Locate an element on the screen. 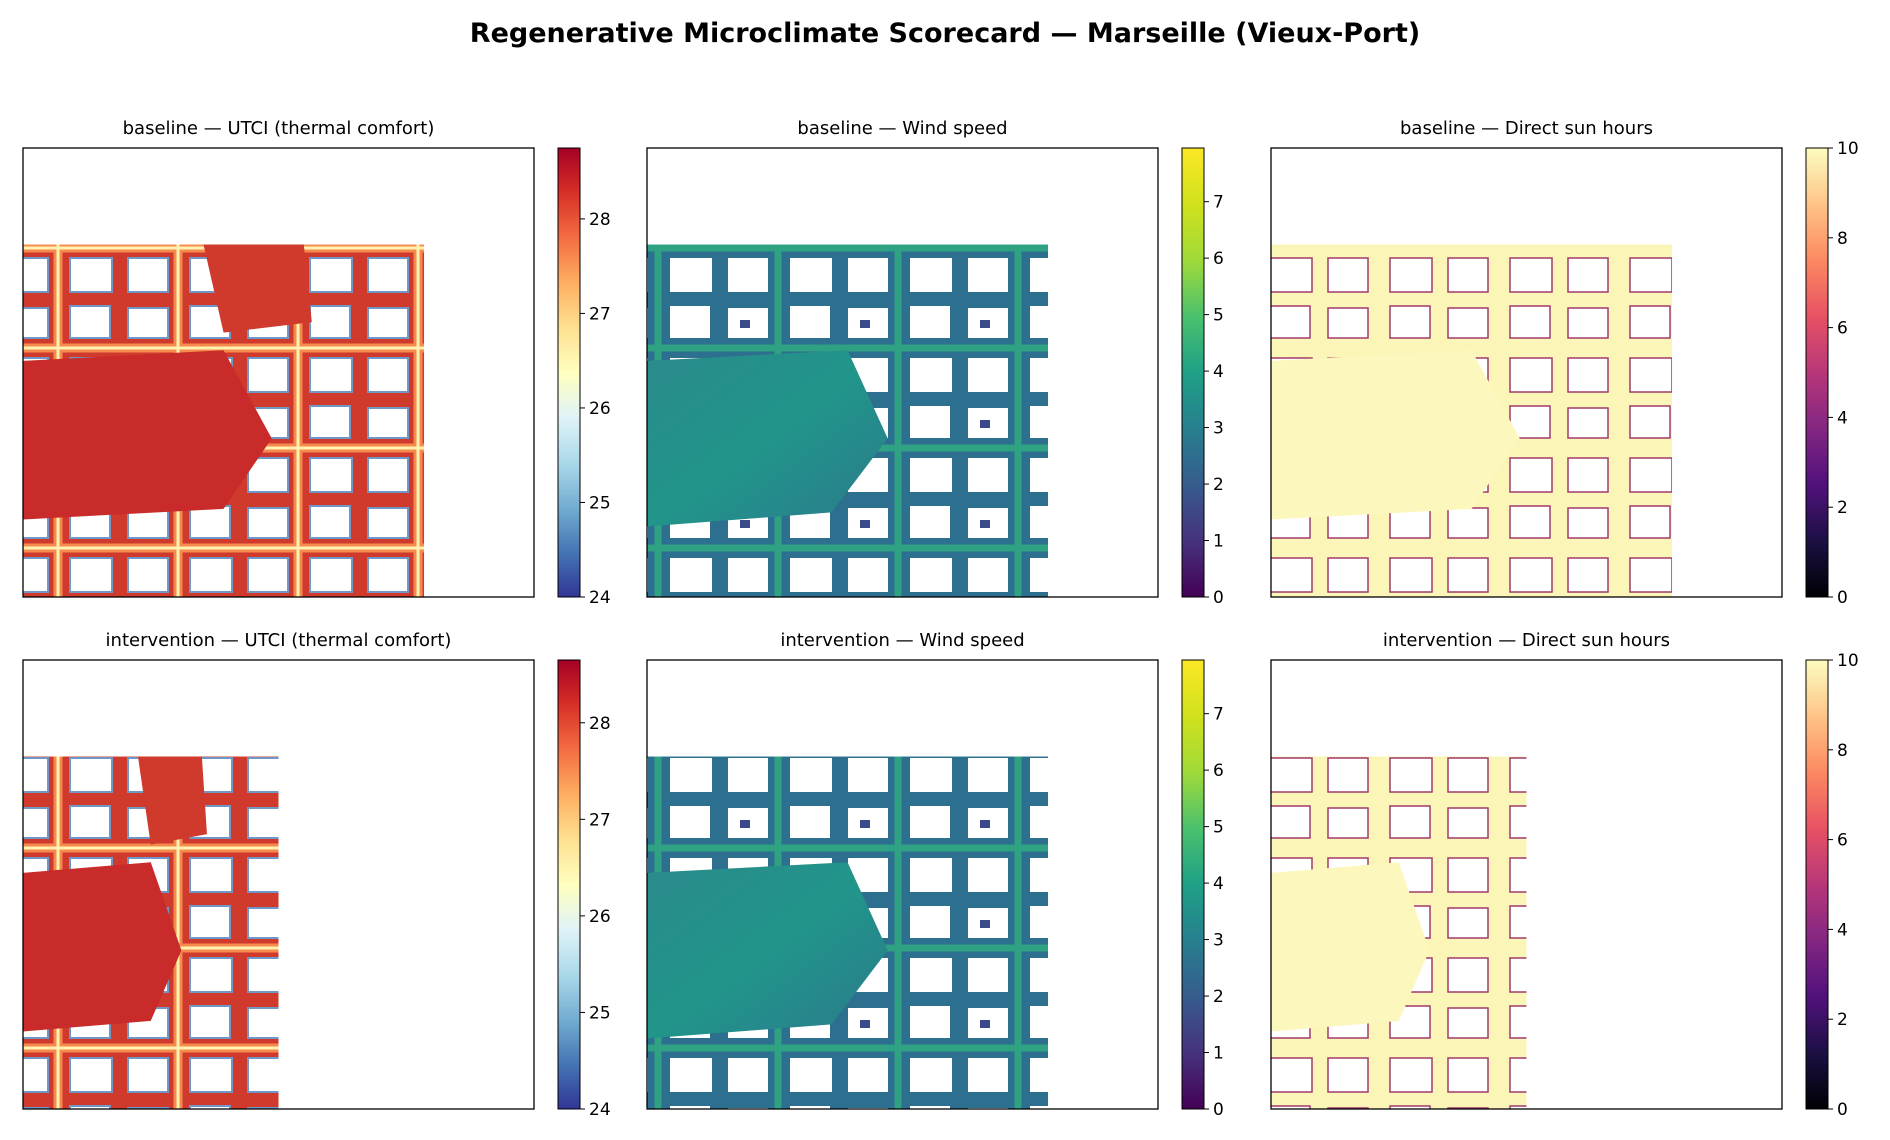 This screenshot has height=1140, width=1890. panel-intervention-1: intervention — Wind speed 0 1 2 3 4 5 6 7 is located at coordinates (935, 875).